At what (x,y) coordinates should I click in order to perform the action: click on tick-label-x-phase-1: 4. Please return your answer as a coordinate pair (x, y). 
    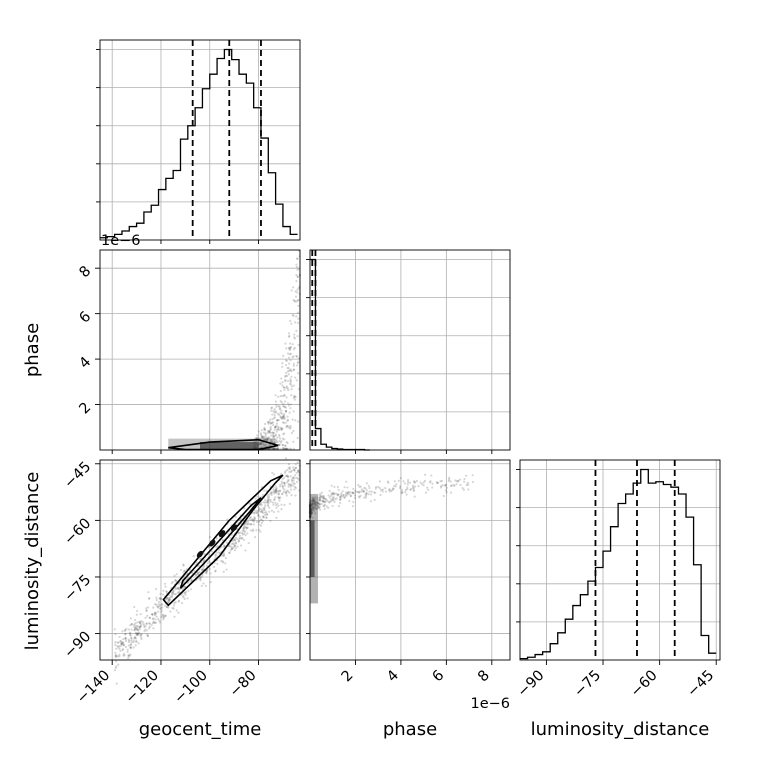
    Looking at the image, I should click on (393, 677).